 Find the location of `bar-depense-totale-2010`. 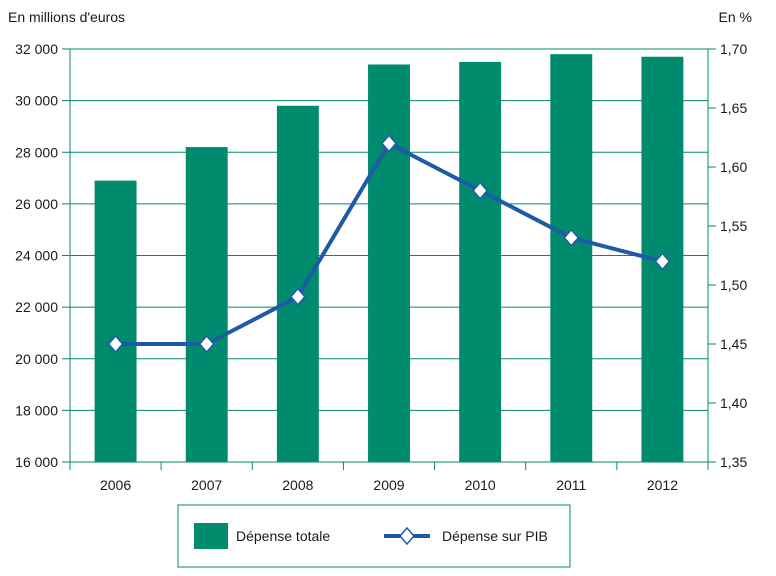

bar-depense-totale-2010 is located at coordinates (480, 261).